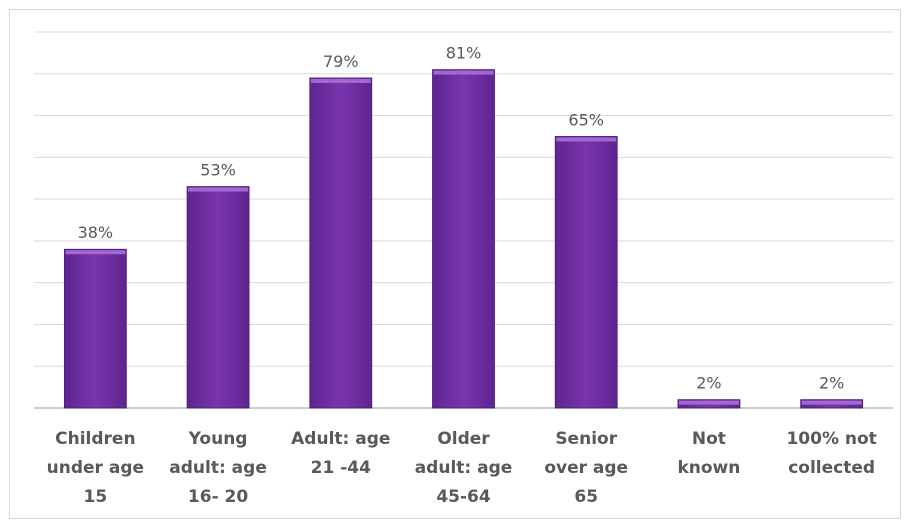  I want to click on x-tick-label: 15, so click(96, 497).